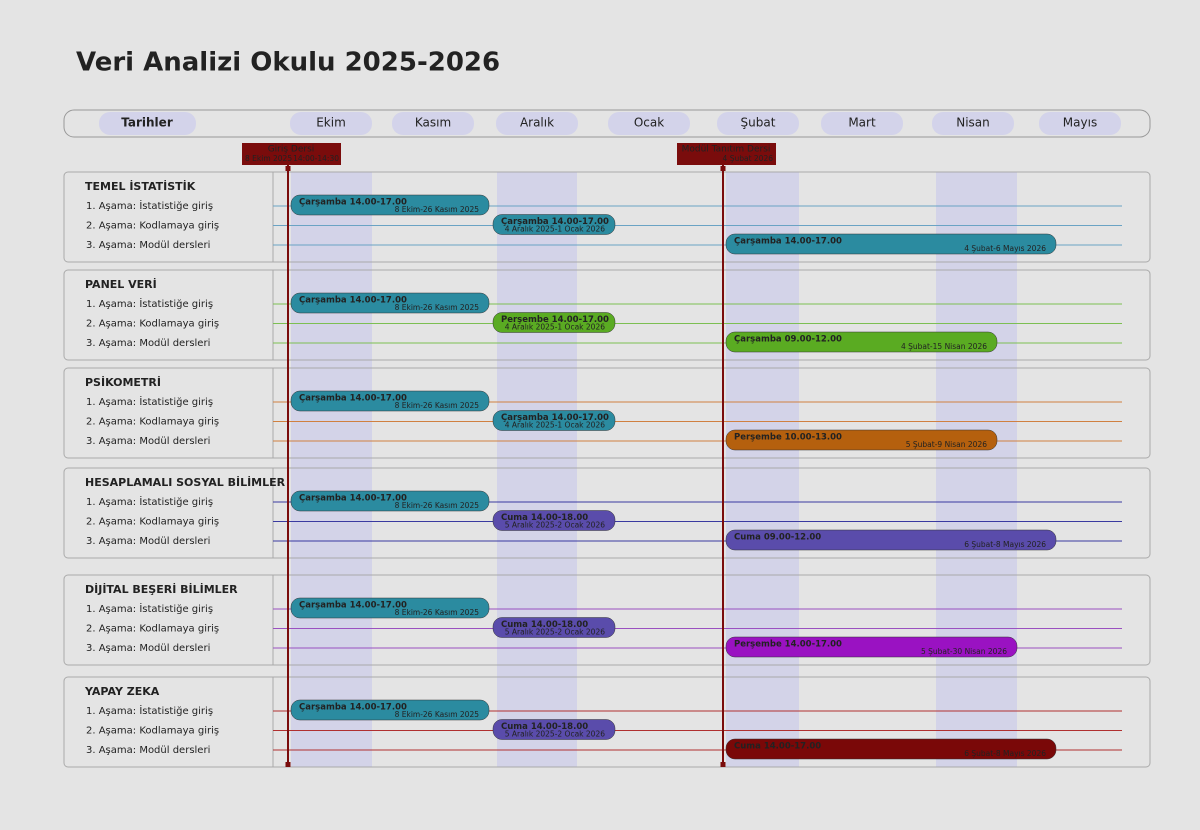  Describe the element at coordinates (777, 747) in the screenshot. I see `session-time: Cuma 14.00-17.00` at that location.